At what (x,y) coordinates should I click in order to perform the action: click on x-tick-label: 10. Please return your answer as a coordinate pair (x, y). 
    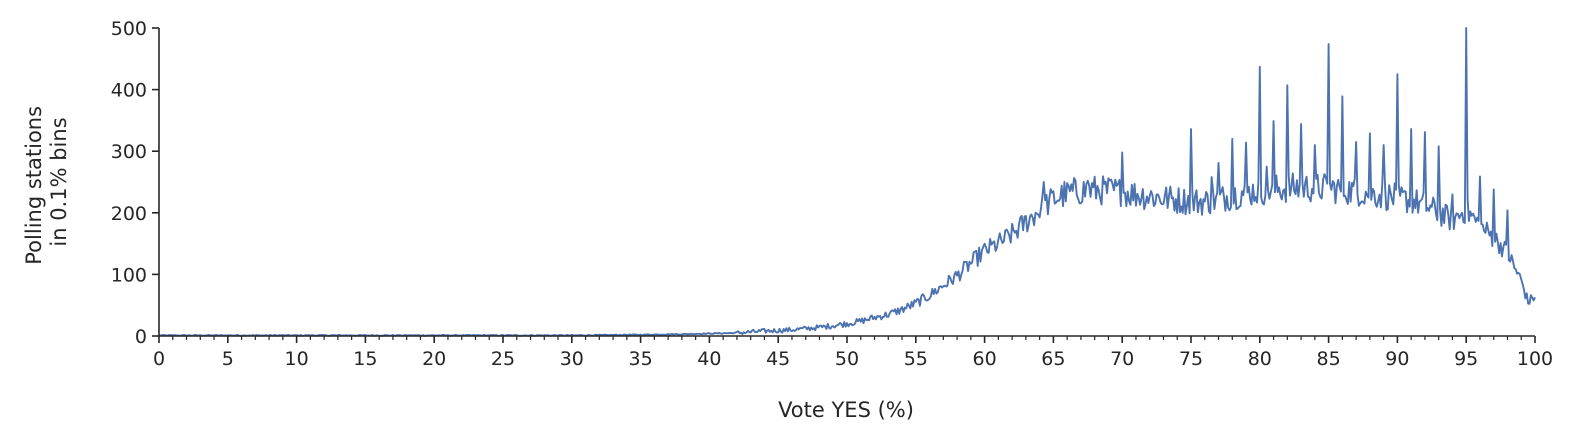
    Looking at the image, I should click on (297, 359).